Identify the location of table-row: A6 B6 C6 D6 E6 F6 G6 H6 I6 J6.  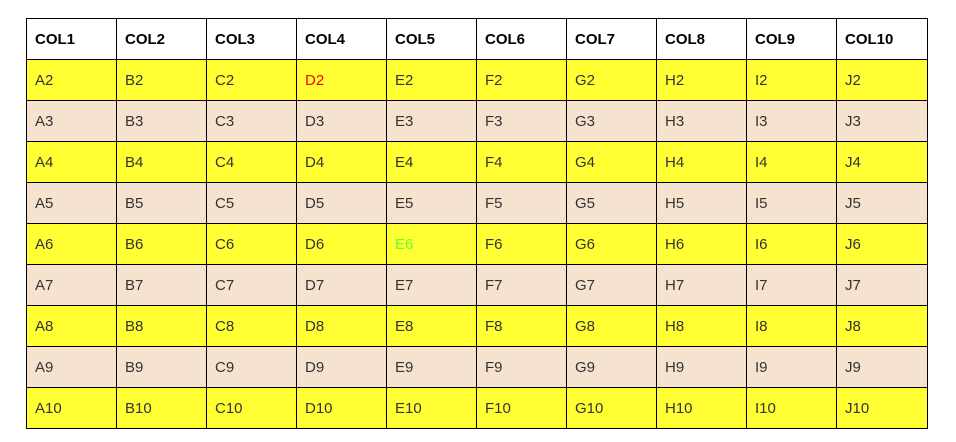
(477, 244).